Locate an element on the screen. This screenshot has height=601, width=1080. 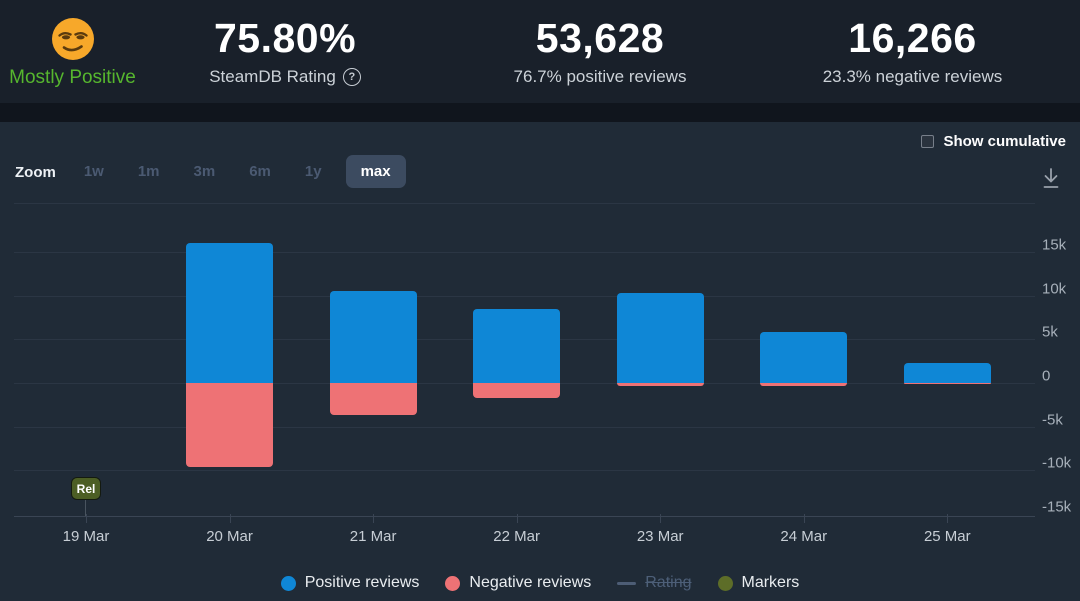
release-marker-badge: Rel is located at coordinates (86, 488).